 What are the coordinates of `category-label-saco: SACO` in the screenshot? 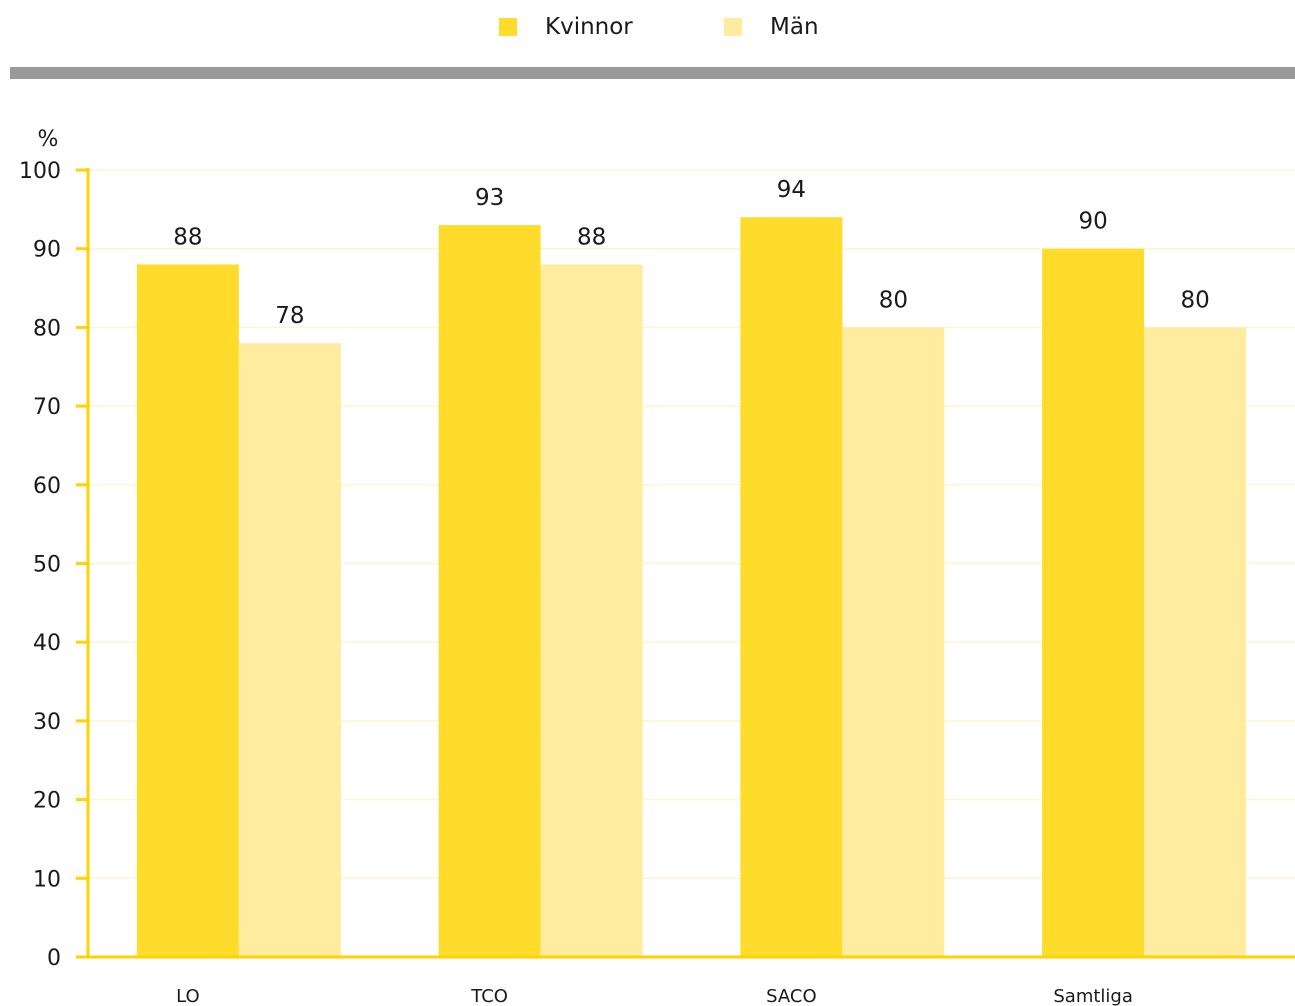 It's located at (791, 996).